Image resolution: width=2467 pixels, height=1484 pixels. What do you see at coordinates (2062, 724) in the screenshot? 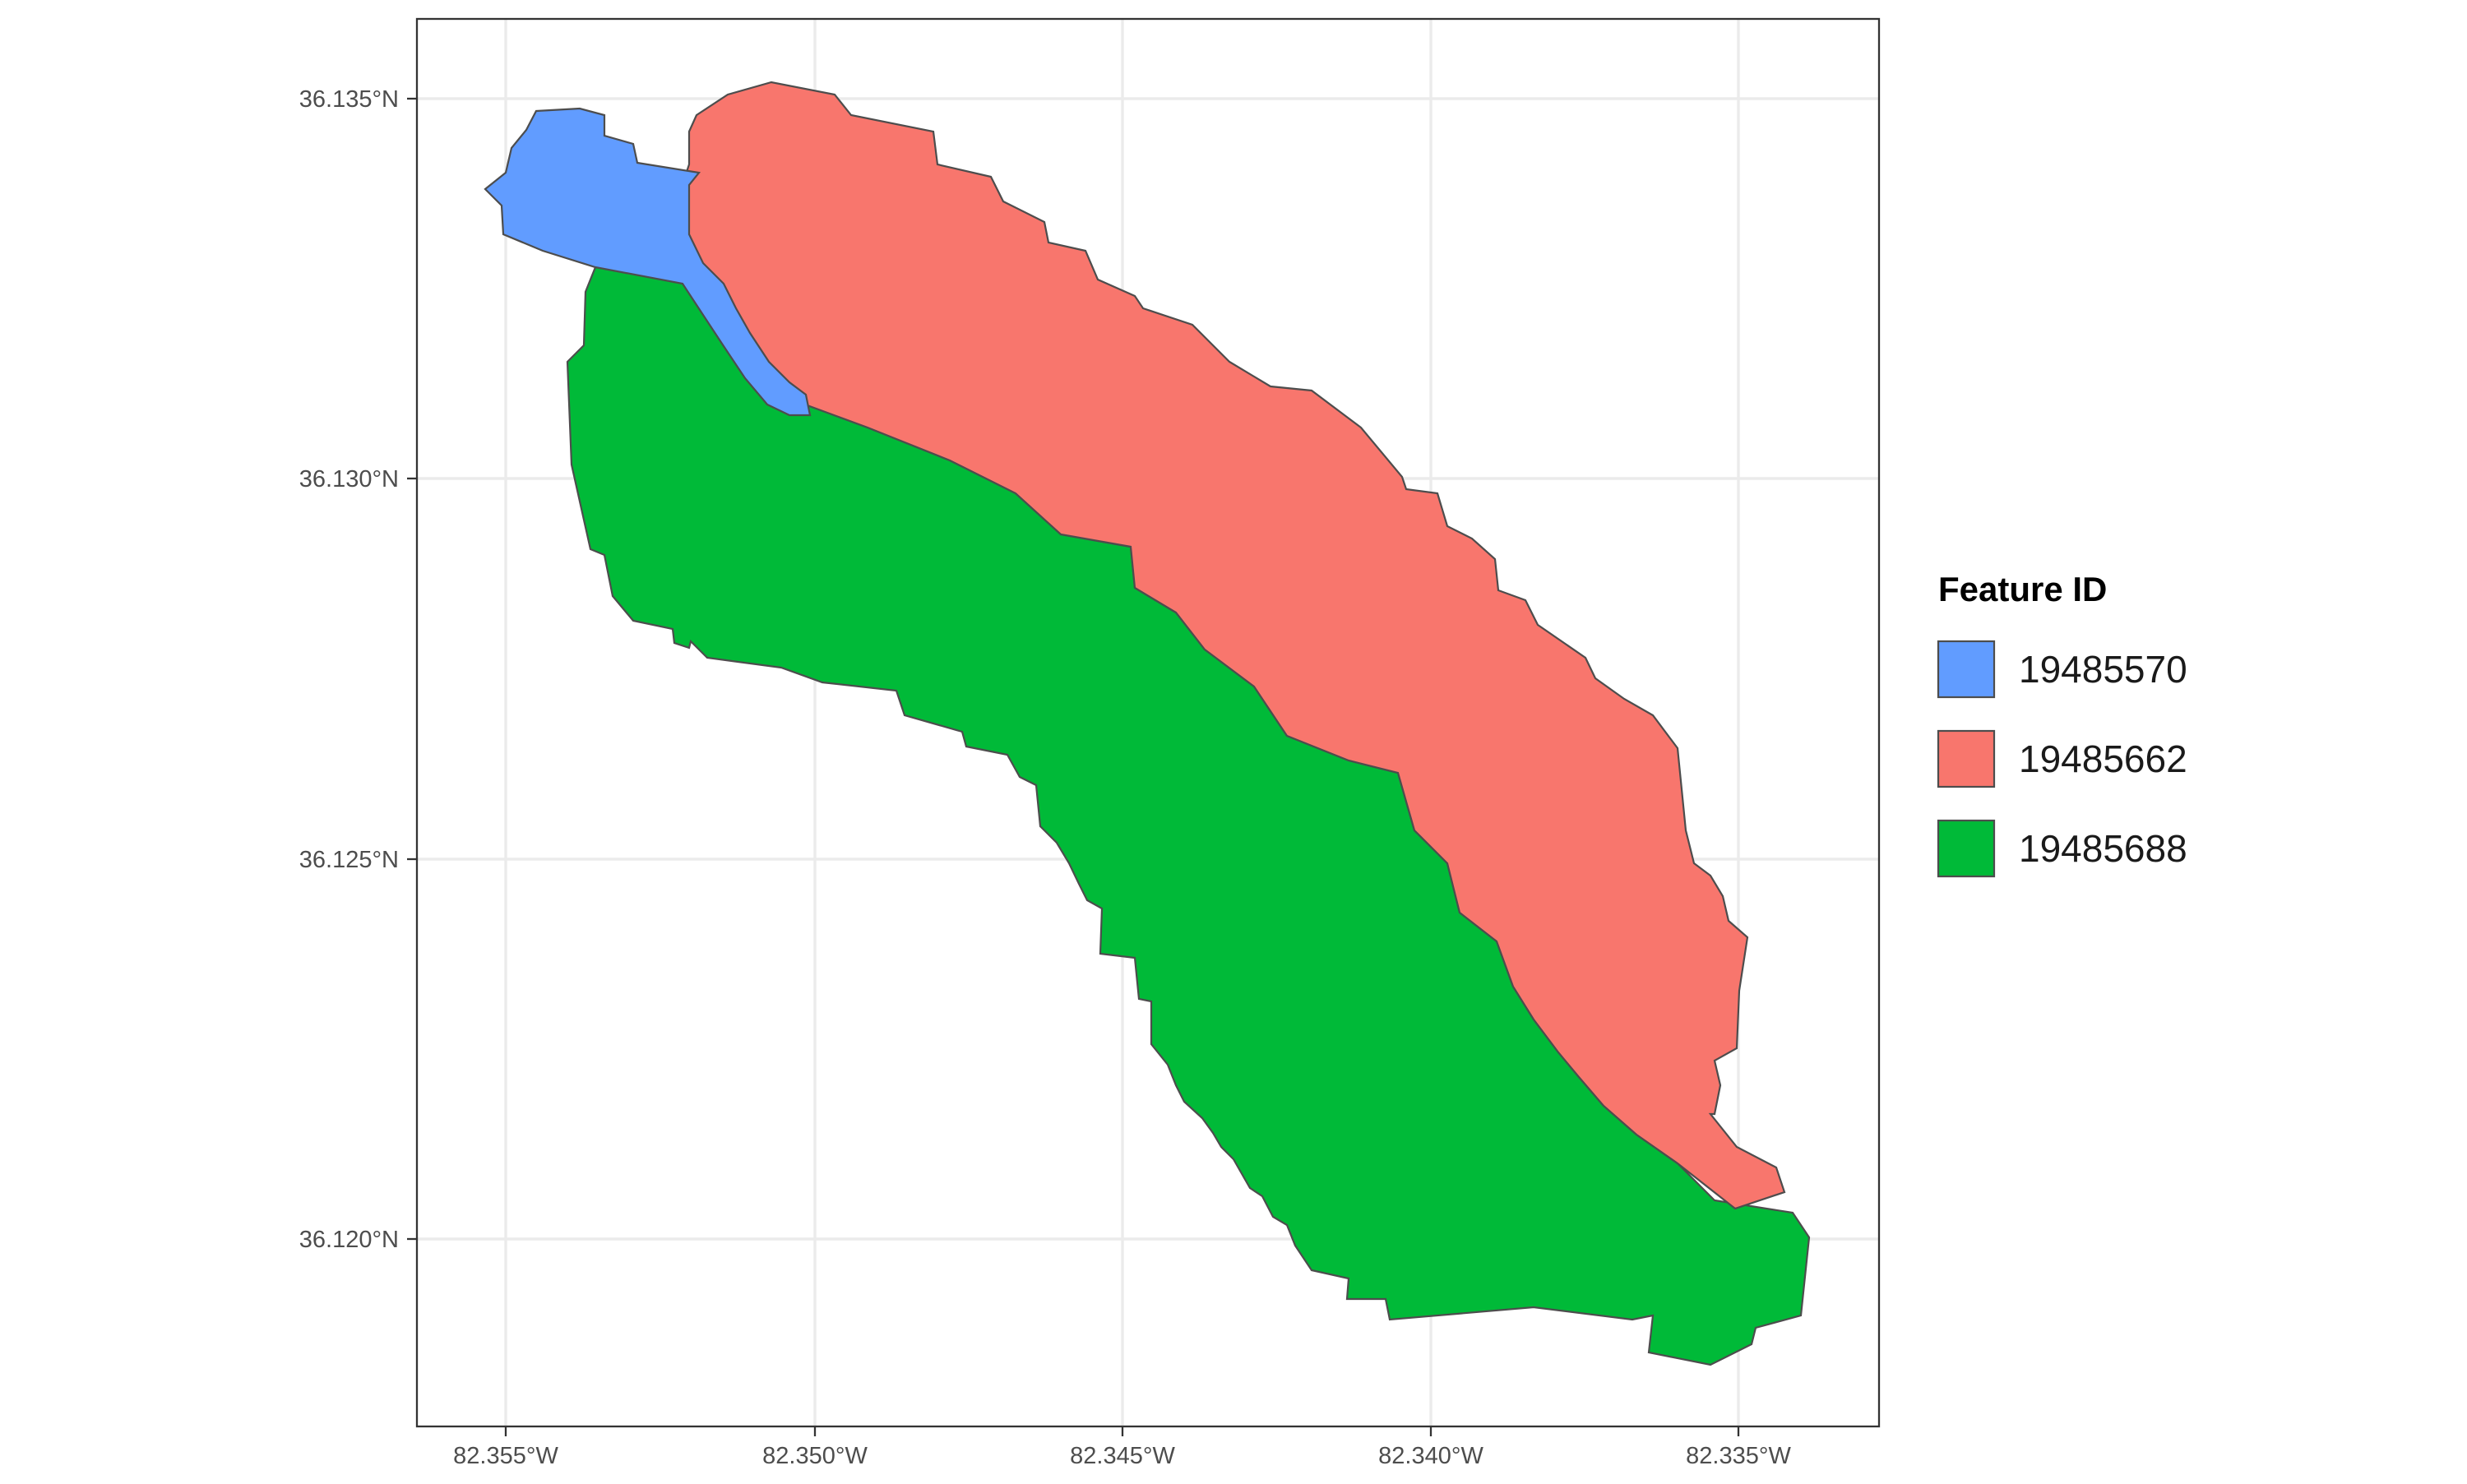
I see `legend: Feature ID 19485570 19485662 19485688` at bounding box center [2062, 724].